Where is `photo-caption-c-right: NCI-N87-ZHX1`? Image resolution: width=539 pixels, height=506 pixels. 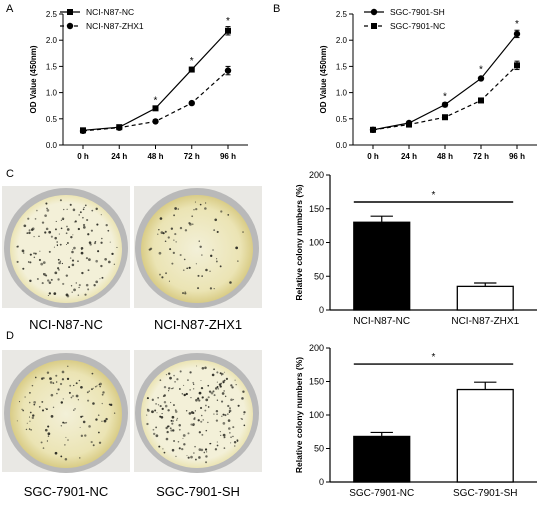 photo-caption-c-right: NCI-N87-ZHX1 is located at coordinates (198, 324).